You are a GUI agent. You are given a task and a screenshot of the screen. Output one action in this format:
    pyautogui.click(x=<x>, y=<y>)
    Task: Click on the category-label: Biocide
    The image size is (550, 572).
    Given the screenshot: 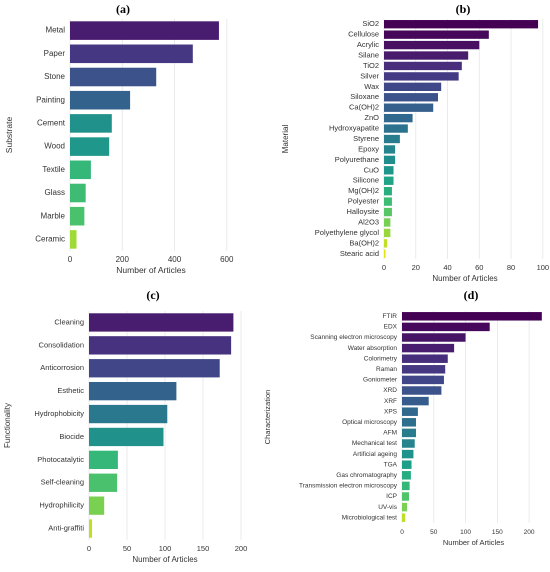 What is the action you would take?
    pyautogui.click(x=71, y=436)
    